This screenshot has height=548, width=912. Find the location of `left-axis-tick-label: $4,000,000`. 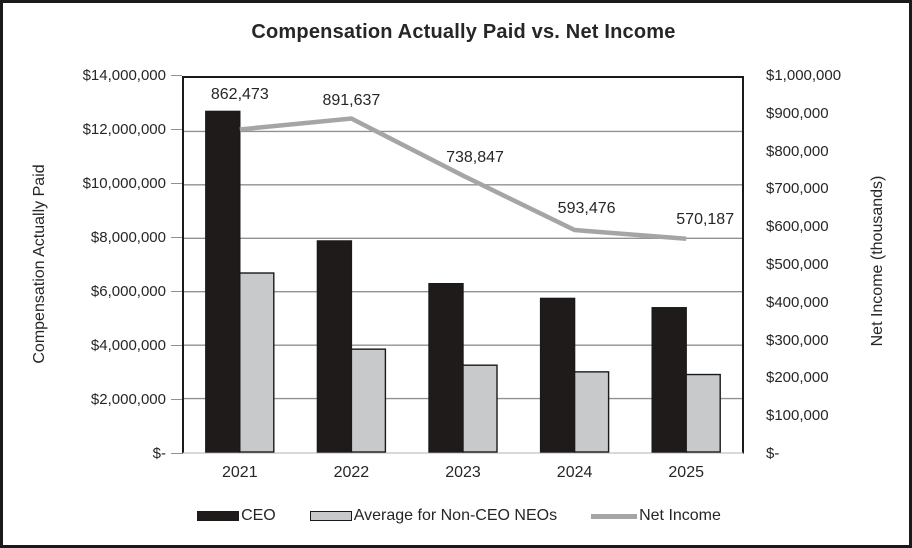

left-axis-tick-label: $4,000,000 is located at coordinates (128, 345).